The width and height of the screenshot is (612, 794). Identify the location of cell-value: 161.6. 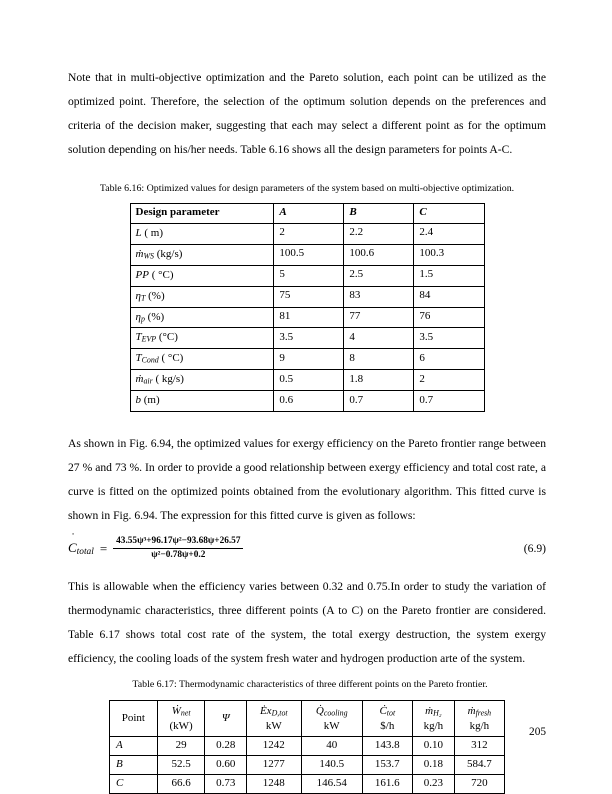
(387, 784).